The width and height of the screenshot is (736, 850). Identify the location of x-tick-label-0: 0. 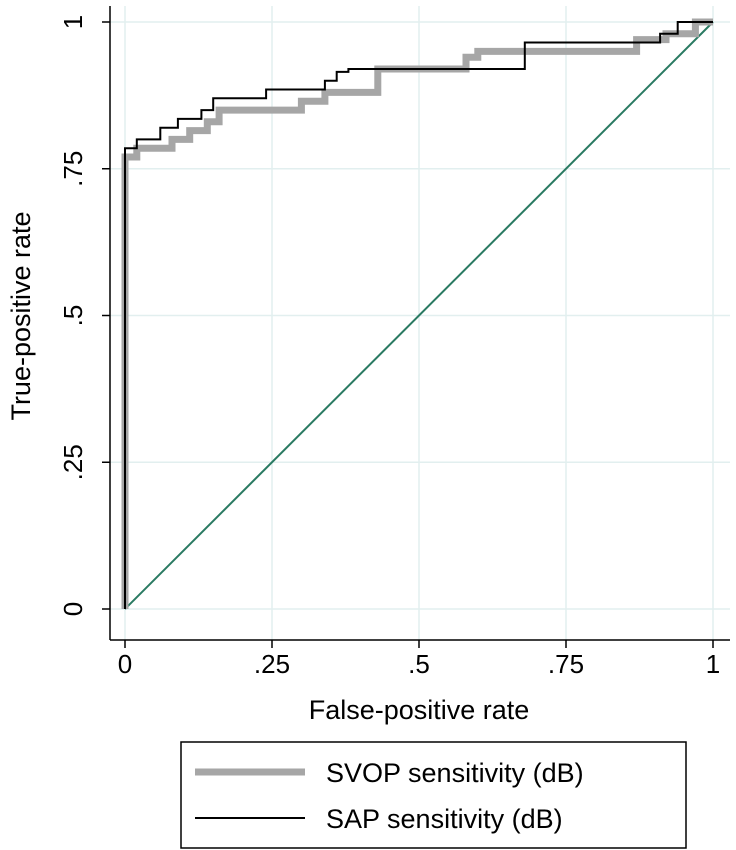
(125, 664).